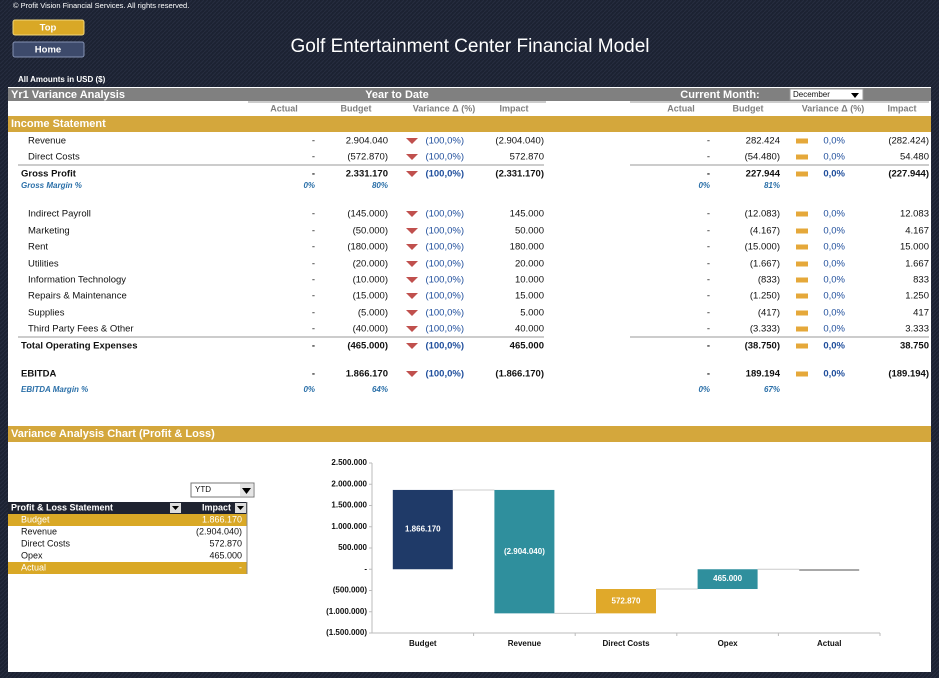 The height and width of the screenshot is (678, 939). I want to click on pl-row-label: Budget, so click(35, 519).